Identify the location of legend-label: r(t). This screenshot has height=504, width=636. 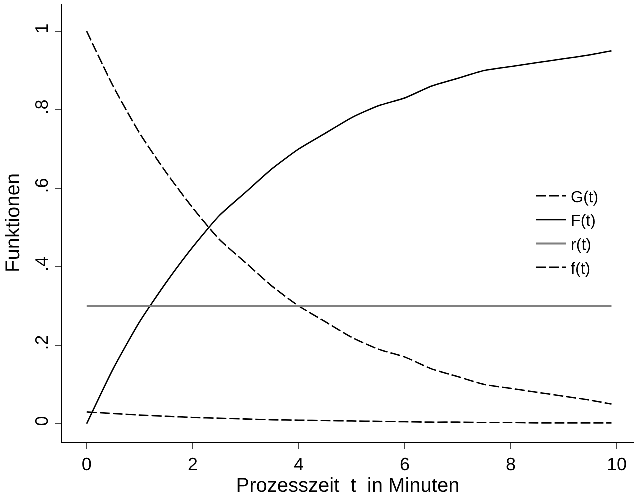
(581, 245).